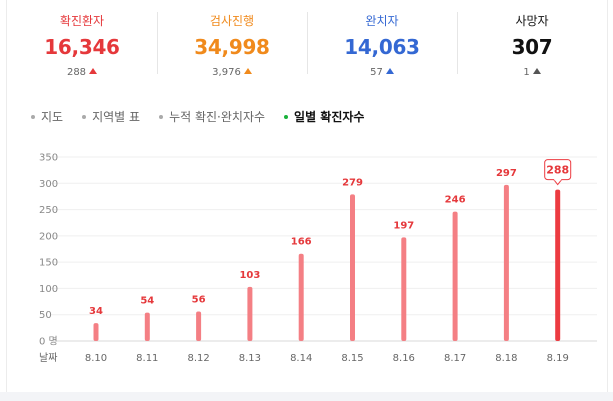  I want to click on stat-deaths-delta-value: 1, so click(526, 72).